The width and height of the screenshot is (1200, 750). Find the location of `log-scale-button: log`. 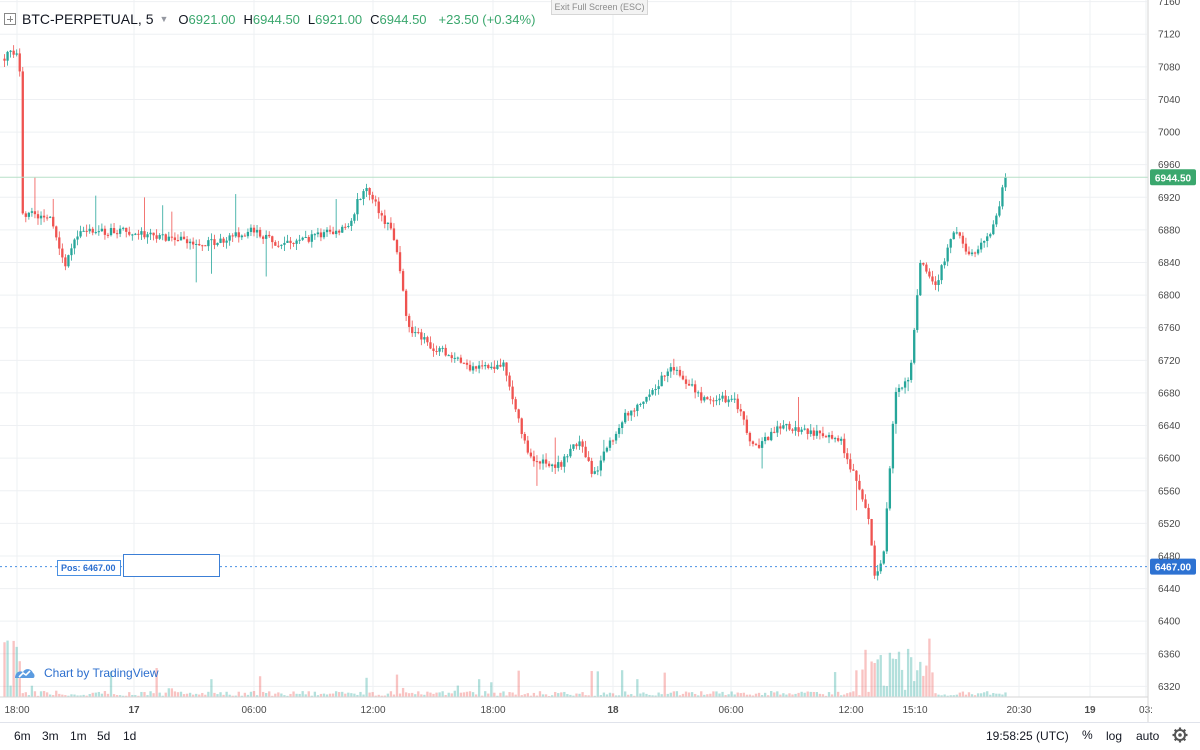

log-scale-button: log is located at coordinates (1114, 736).